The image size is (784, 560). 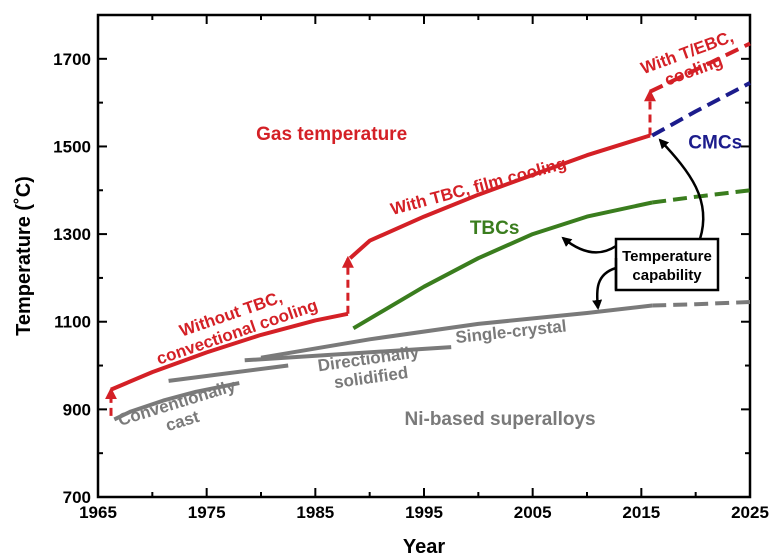 I want to click on annotation-cmcs: CMCs, so click(x=715, y=143).